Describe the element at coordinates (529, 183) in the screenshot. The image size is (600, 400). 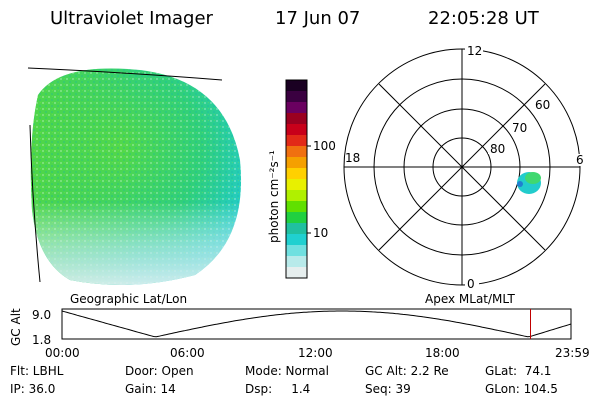
I see `polar-aurora-blob` at that location.